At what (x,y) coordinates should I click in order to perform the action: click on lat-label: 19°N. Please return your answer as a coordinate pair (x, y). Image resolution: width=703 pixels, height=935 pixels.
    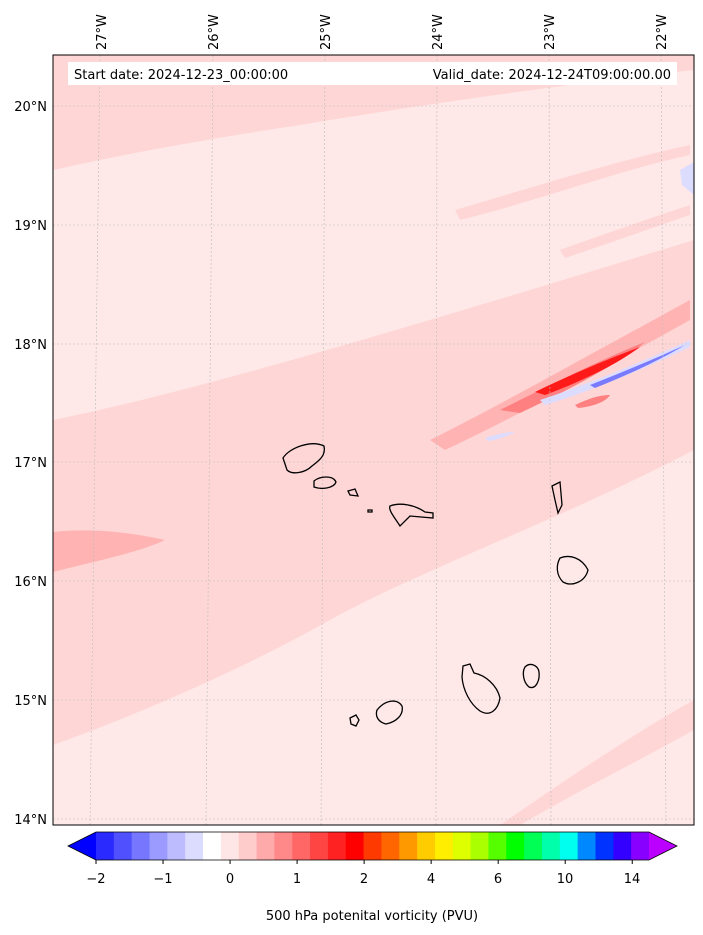
    Looking at the image, I should click on (30, 226).